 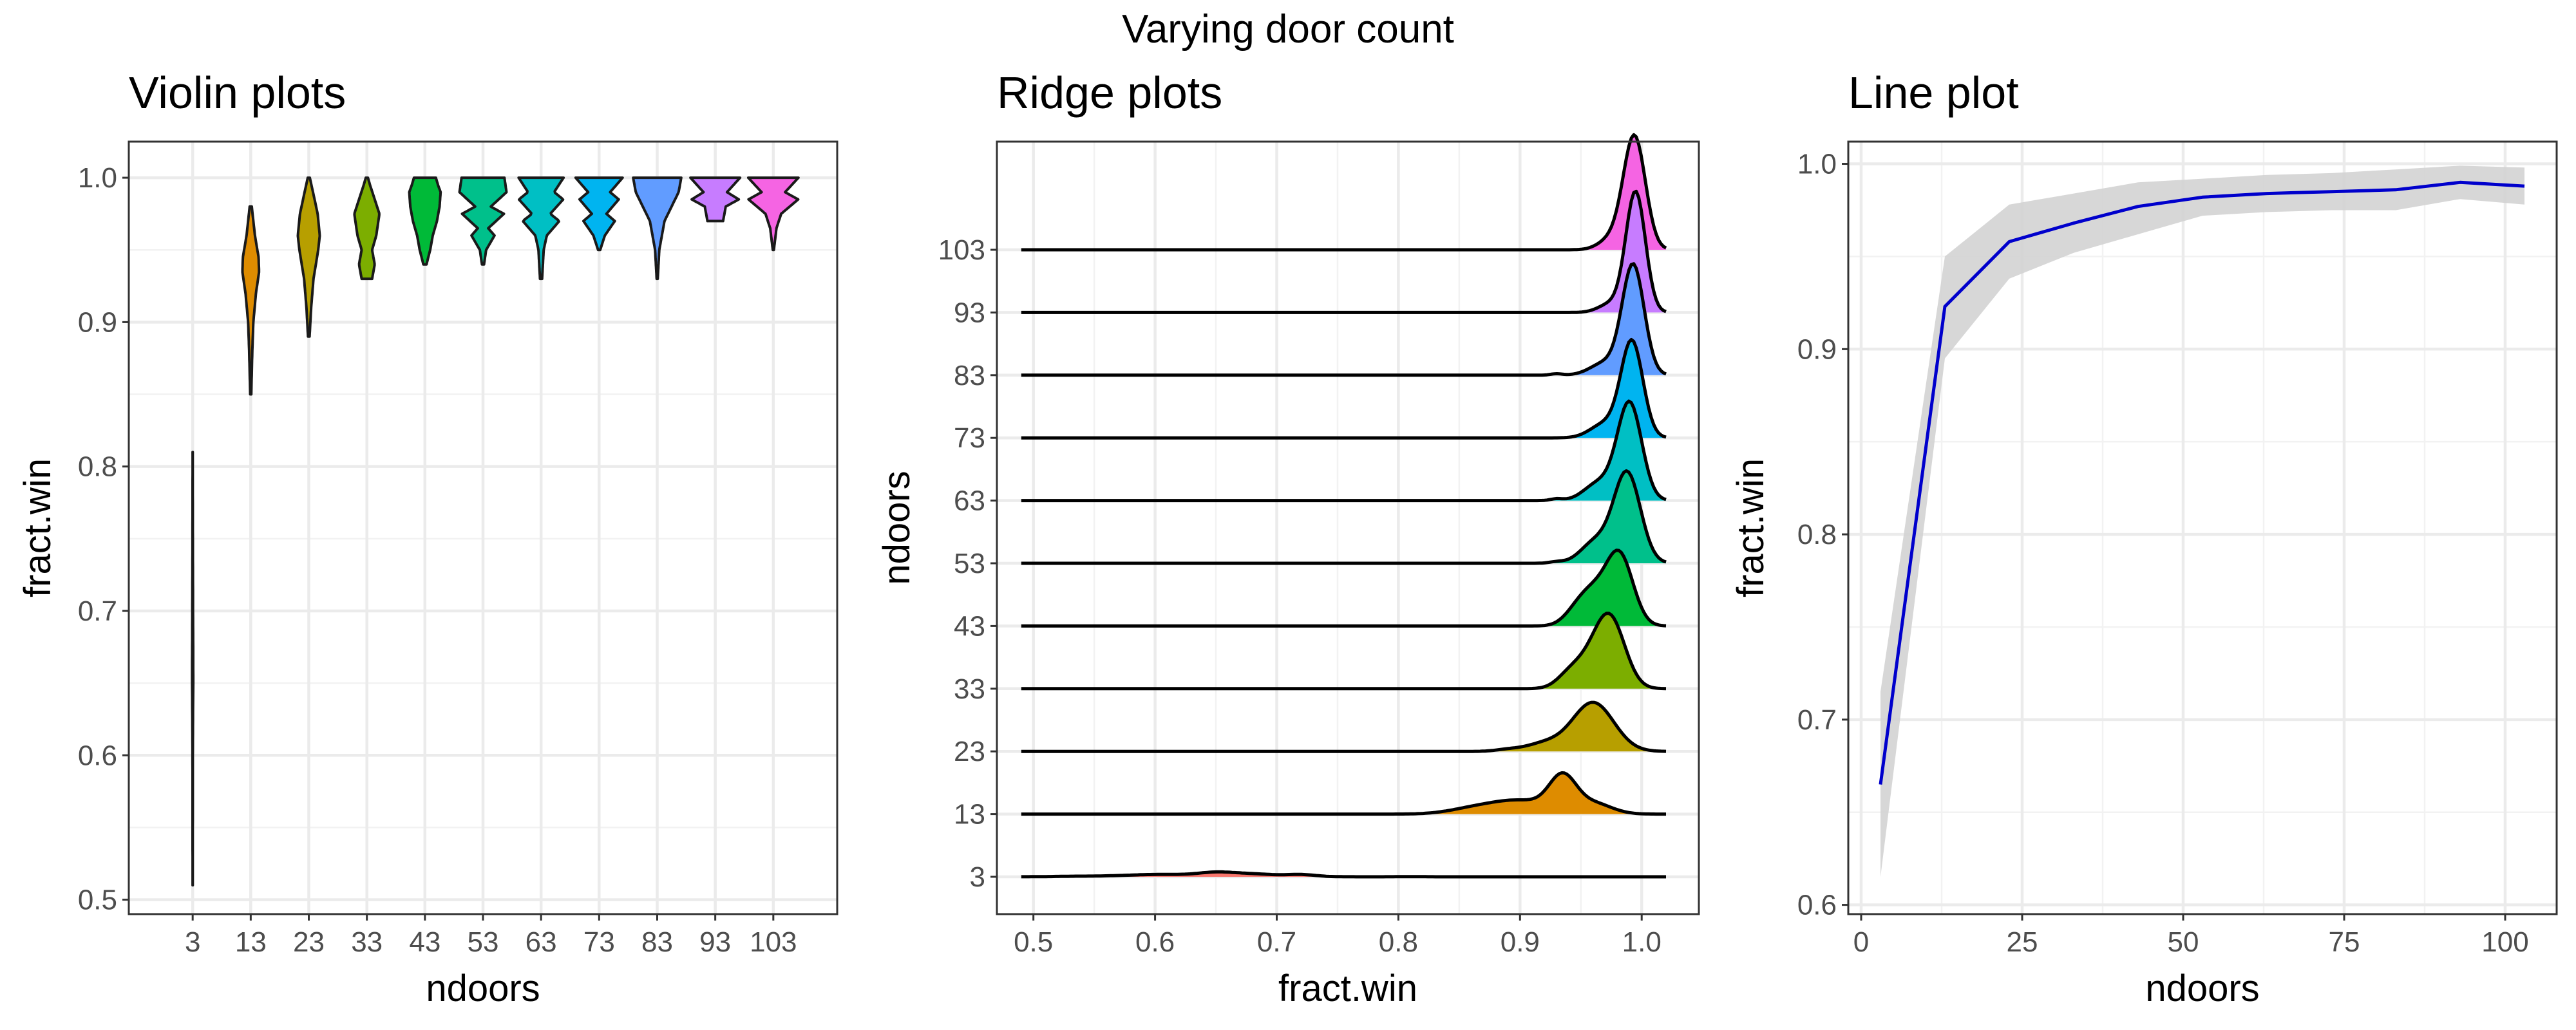 What do you see at coordinates (970, 501) in the screenshot?
I see `ridge-y-tick-label: 63` at bounding box center [970, 501].